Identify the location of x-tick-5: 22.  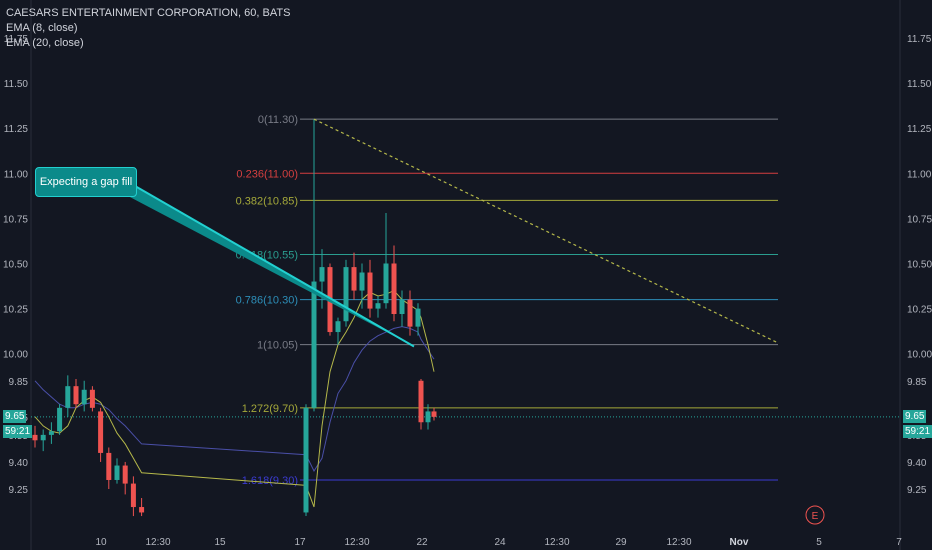
(422, 542).